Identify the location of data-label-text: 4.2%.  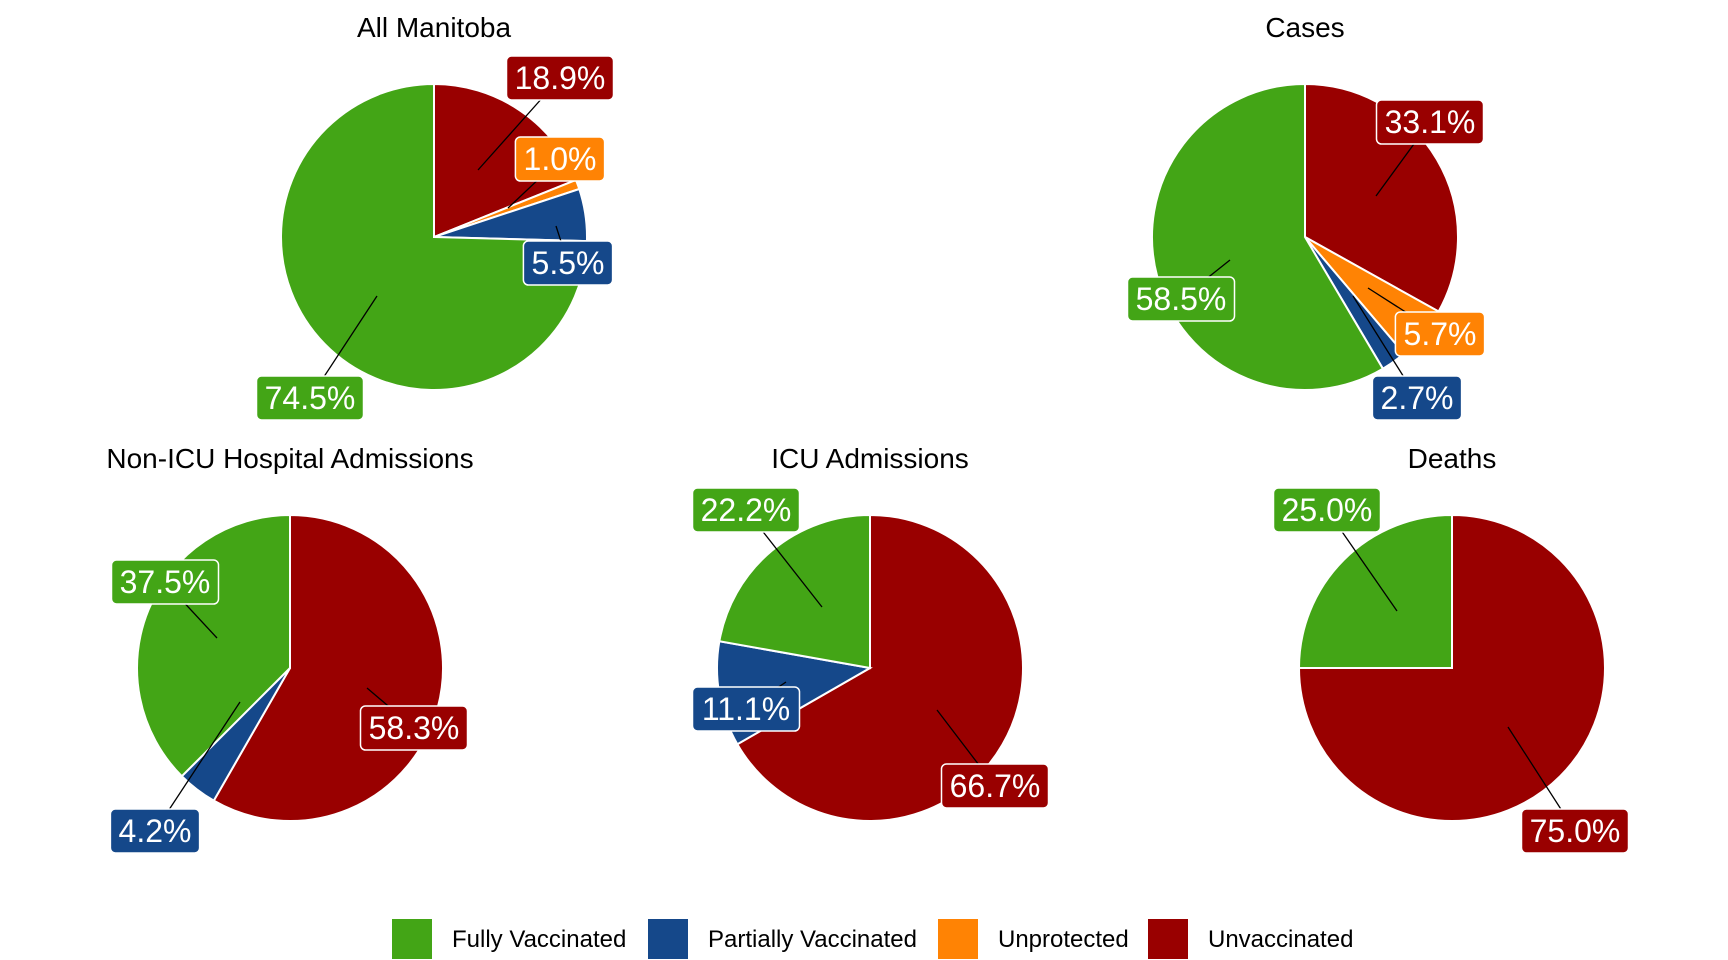
(155, 831).